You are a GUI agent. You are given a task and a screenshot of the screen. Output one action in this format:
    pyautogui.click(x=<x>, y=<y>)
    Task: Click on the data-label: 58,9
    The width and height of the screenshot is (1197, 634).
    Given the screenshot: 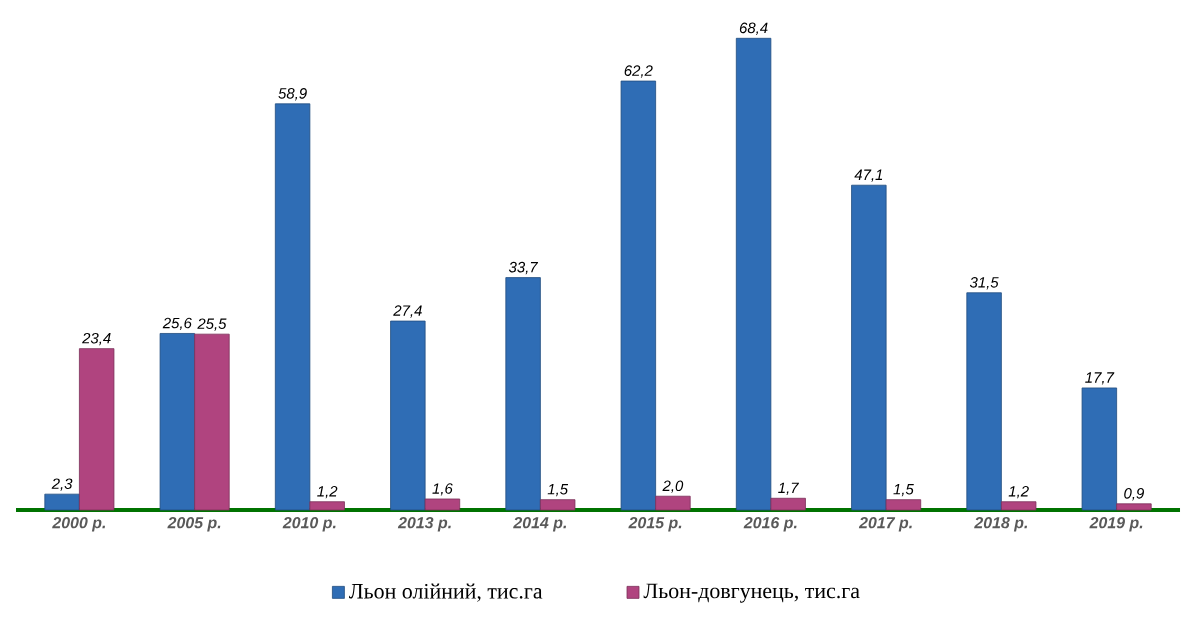 What is the action you would take?
    pyautogui.click(x=292, y=94)
    